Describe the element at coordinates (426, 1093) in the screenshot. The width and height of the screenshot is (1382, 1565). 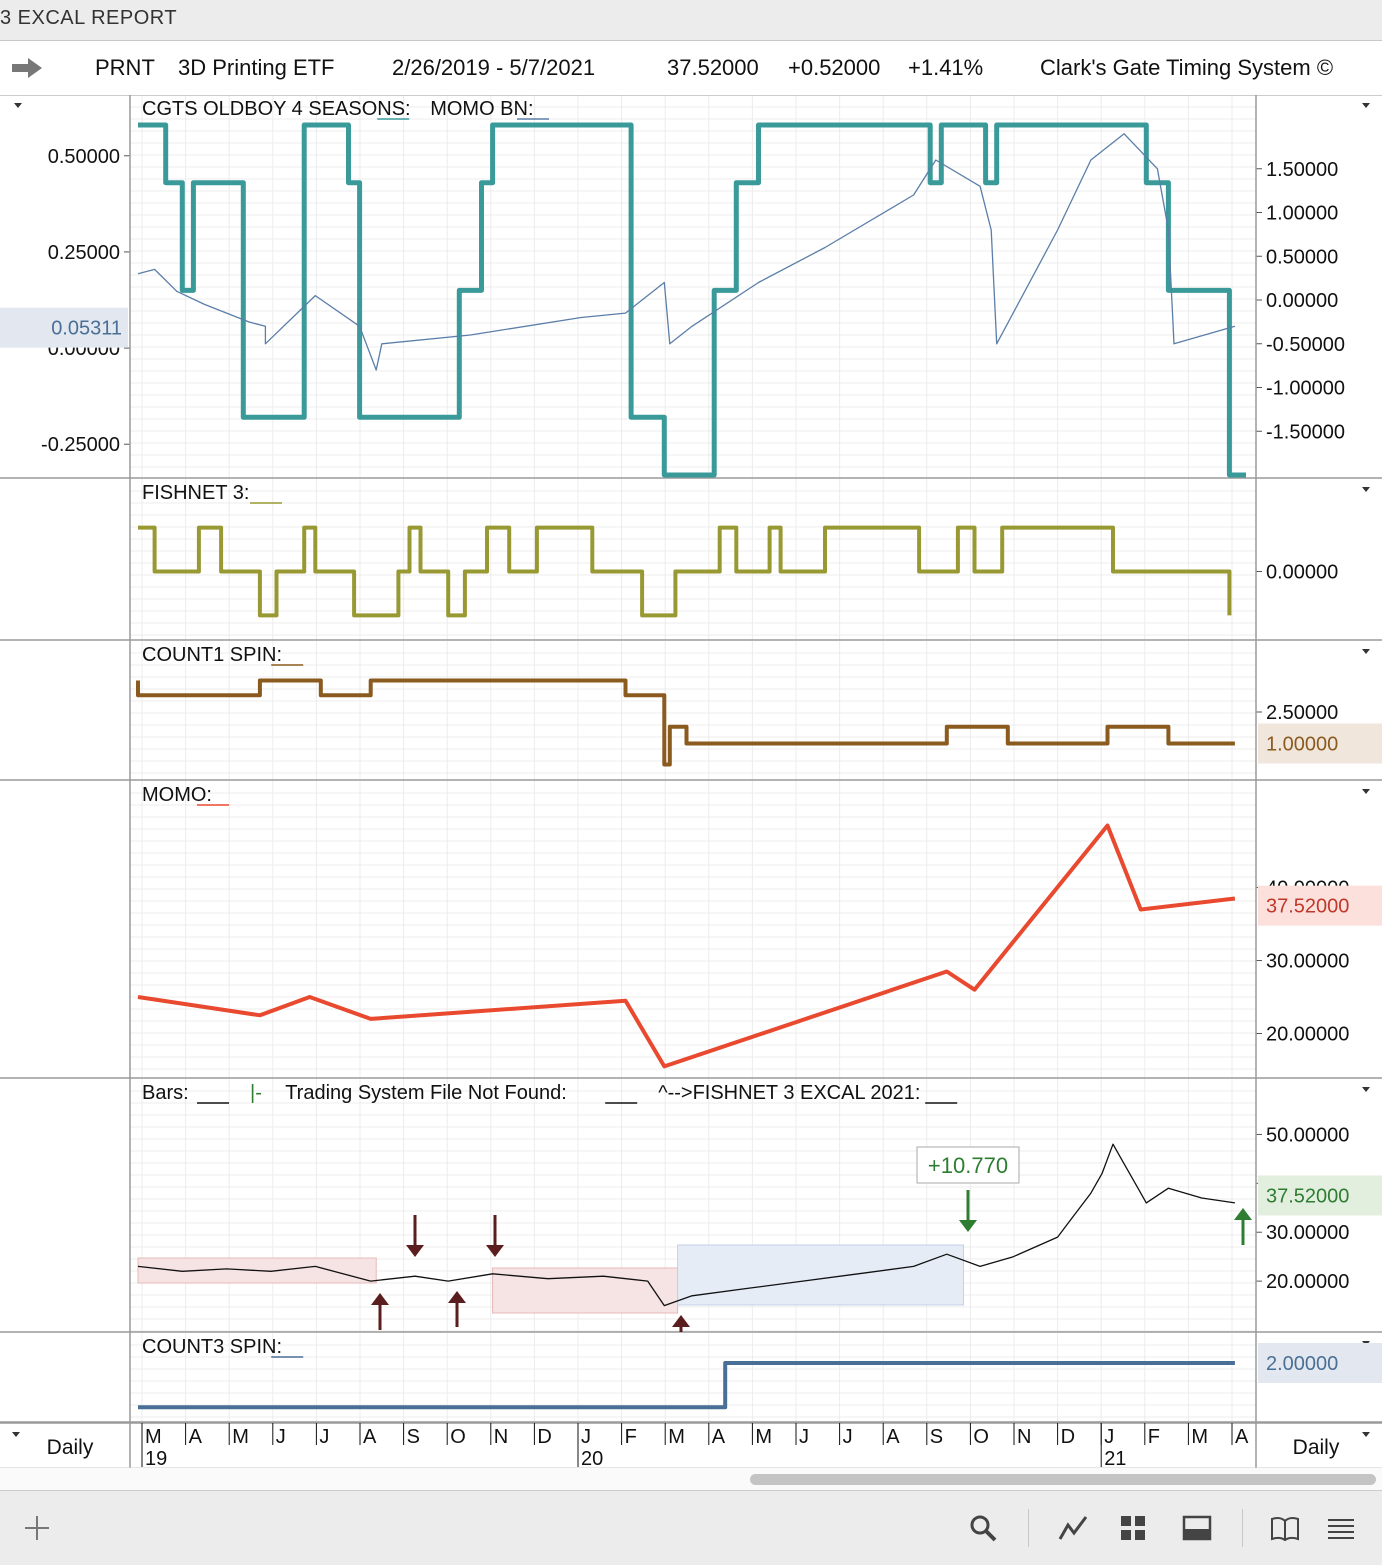
I see `panel-label: Trading System File Not Found:` at that location.